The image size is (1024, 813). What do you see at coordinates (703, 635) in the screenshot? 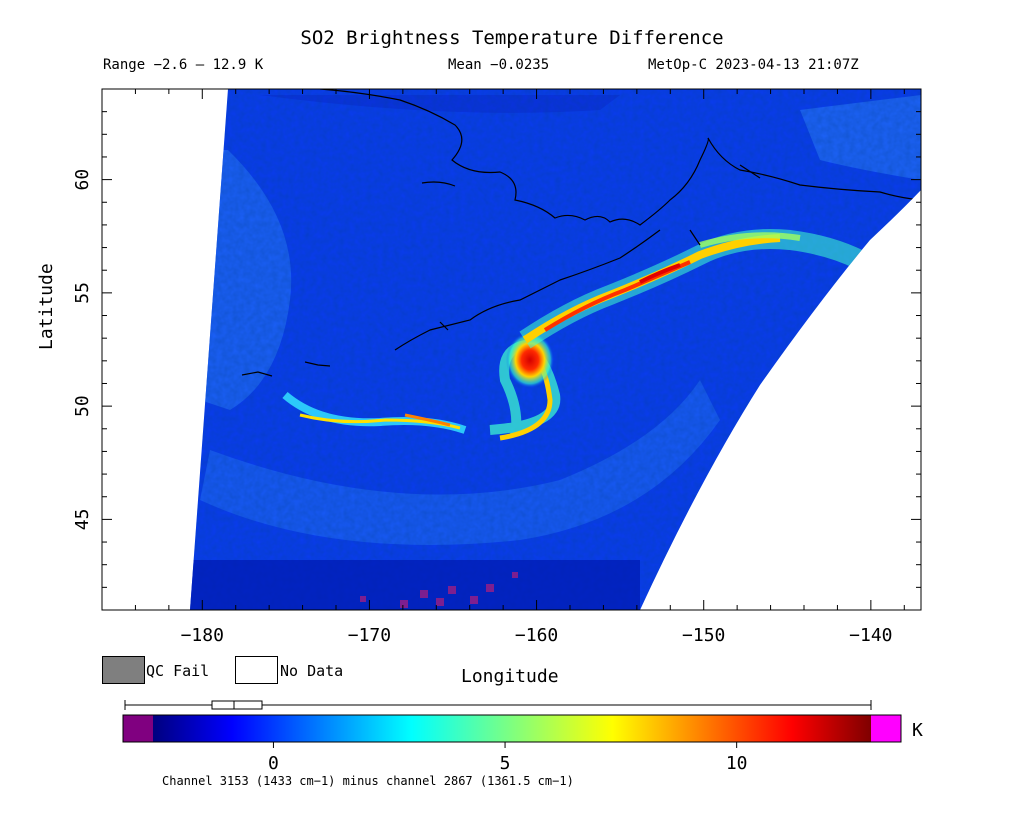
I see `lon-tick-label: −150` at bounding box center [703, 635].